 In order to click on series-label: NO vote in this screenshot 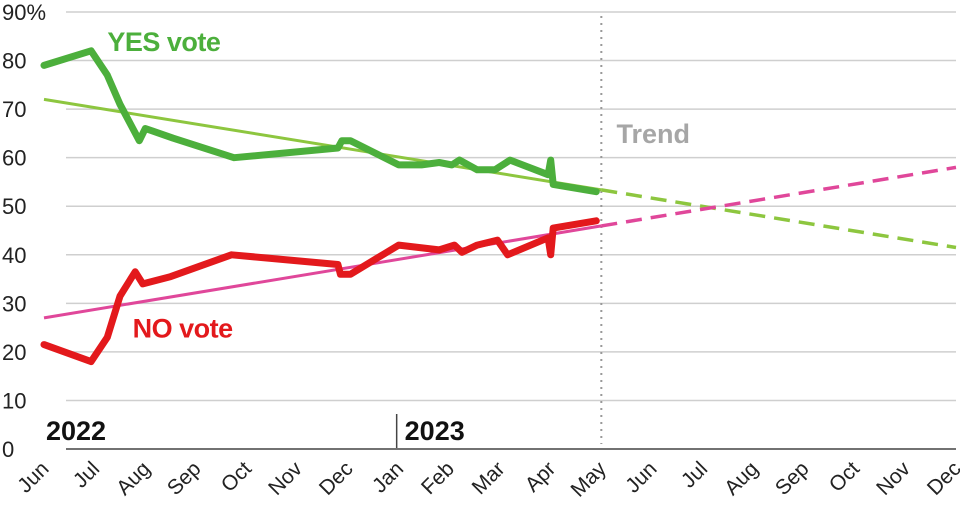, I will do `click(183, 328)`.